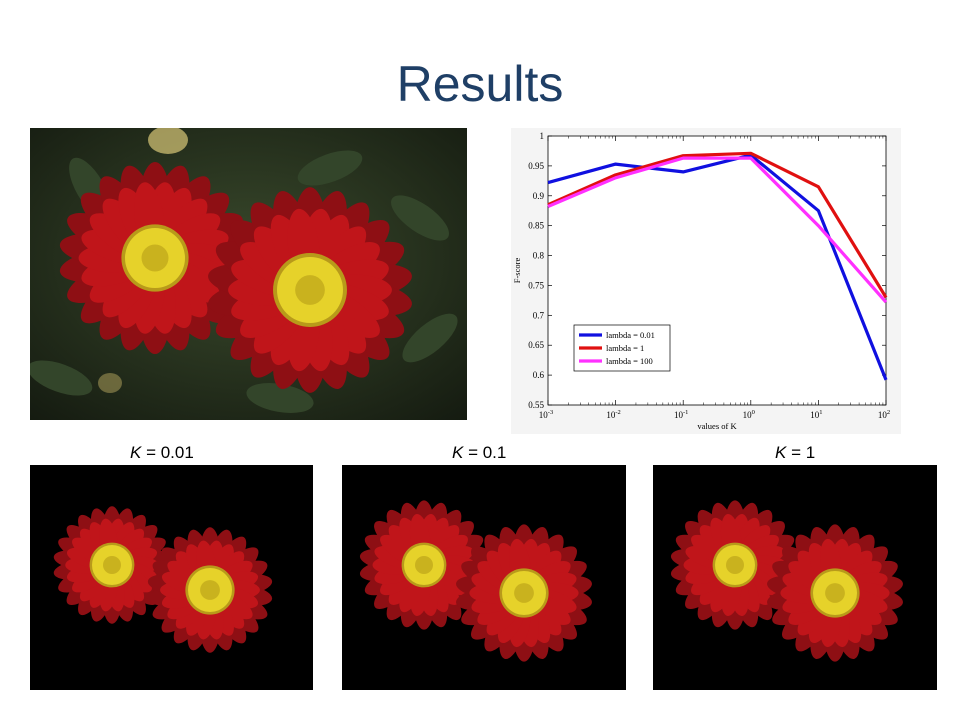 The height and width of the screenshot is (720, 960). Describe the element at coordinates (517, 271) in the screenshot. I see `y-axis-label: F-score` at that location.